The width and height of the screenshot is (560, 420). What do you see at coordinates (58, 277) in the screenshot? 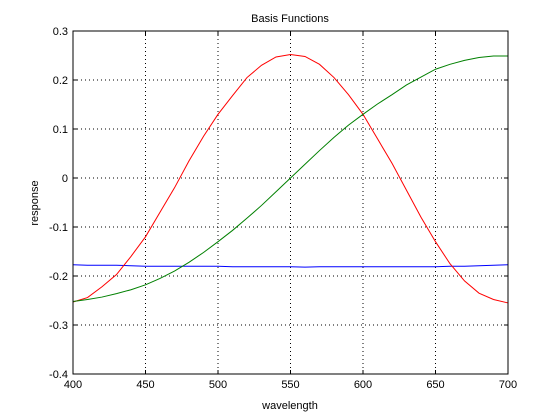
I see `y-tick-label: -0.2` at bounding box center [58, 277].